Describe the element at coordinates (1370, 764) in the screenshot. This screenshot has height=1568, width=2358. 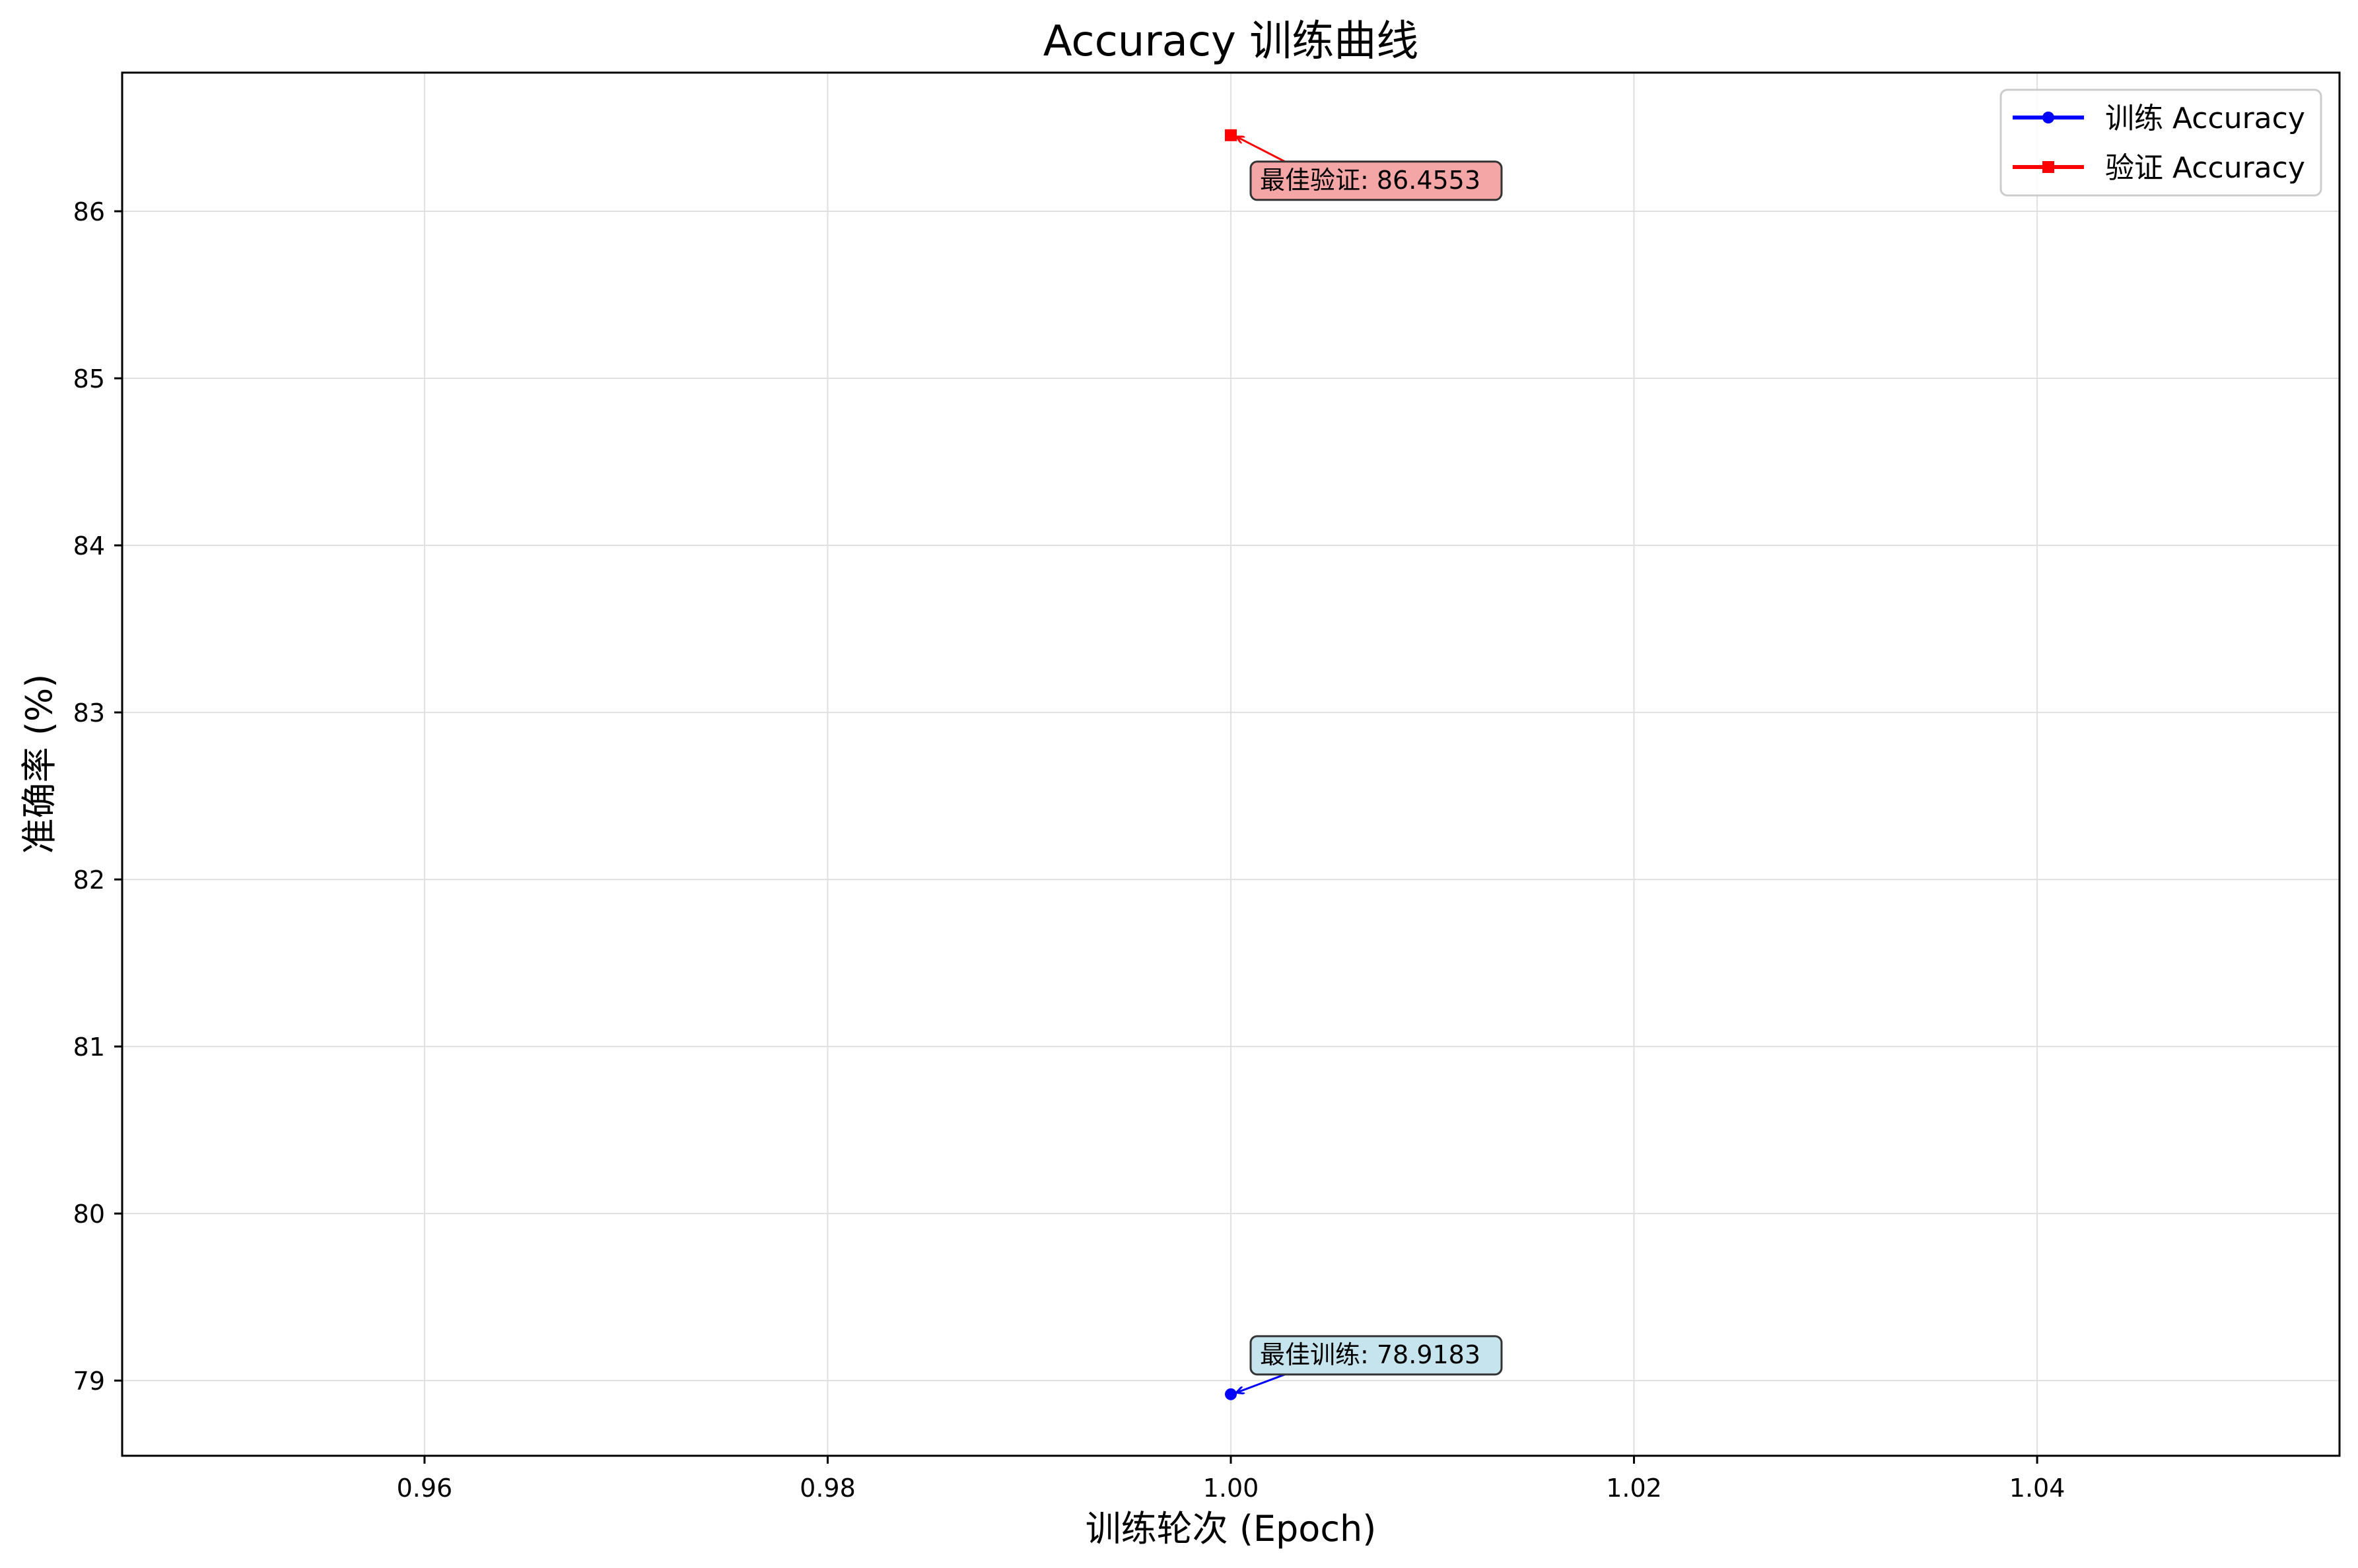
I see `annotation-layer: 最佳训练: 78.9183 最佳验证: 86.4553` at that location.